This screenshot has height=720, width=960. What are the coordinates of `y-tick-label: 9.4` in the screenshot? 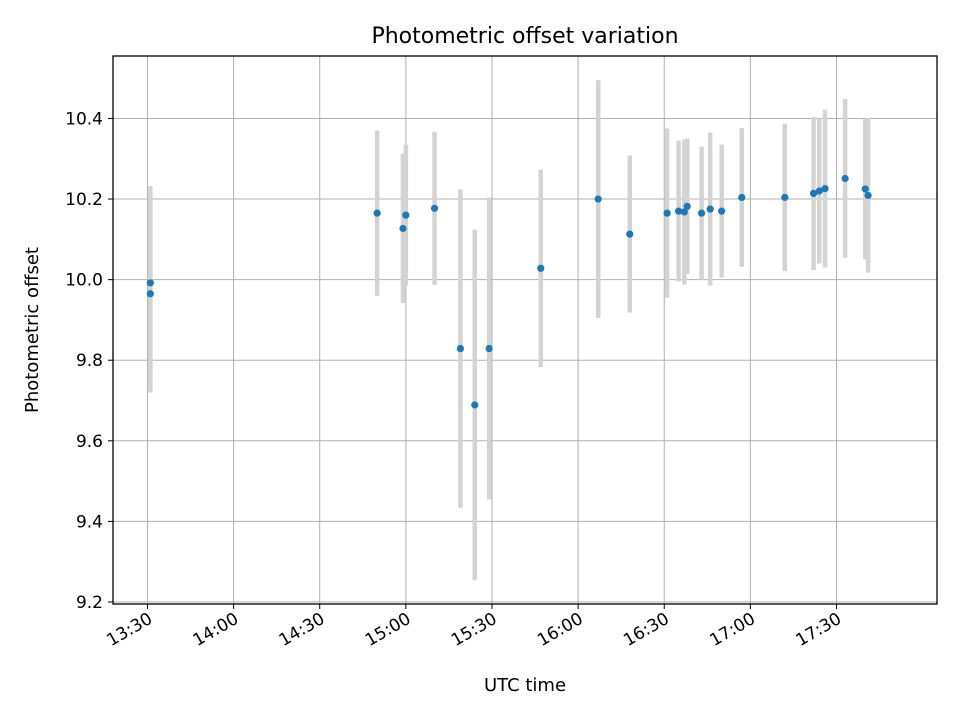 It's located at (89, 522).